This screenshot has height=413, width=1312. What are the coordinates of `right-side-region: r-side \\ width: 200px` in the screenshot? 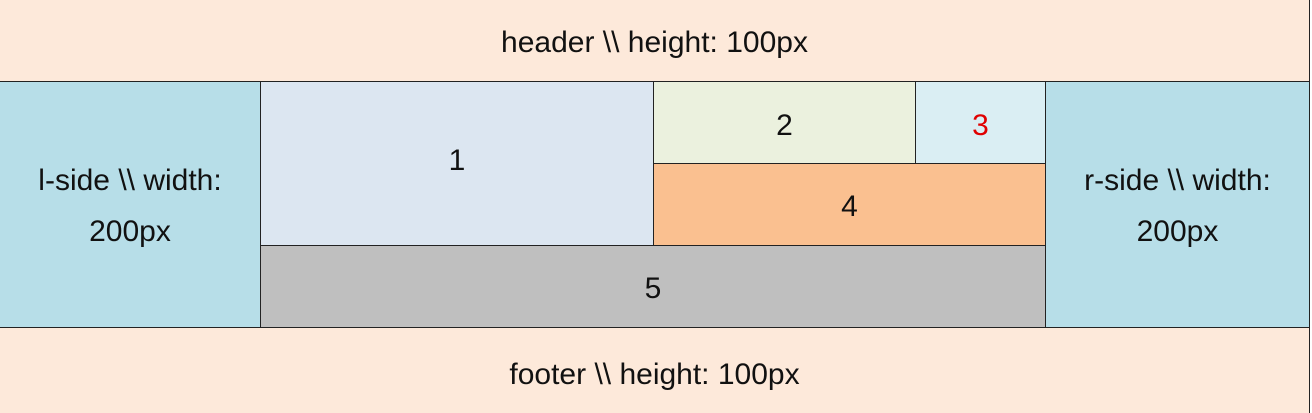 It's located at (1177, 204).